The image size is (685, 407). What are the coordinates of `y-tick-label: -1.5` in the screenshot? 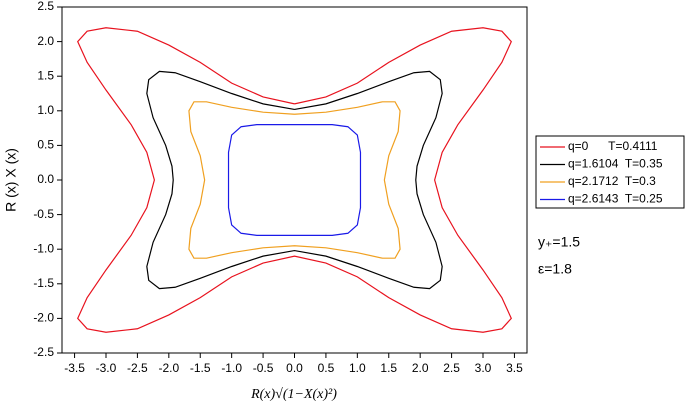 It's located at (43, 283).